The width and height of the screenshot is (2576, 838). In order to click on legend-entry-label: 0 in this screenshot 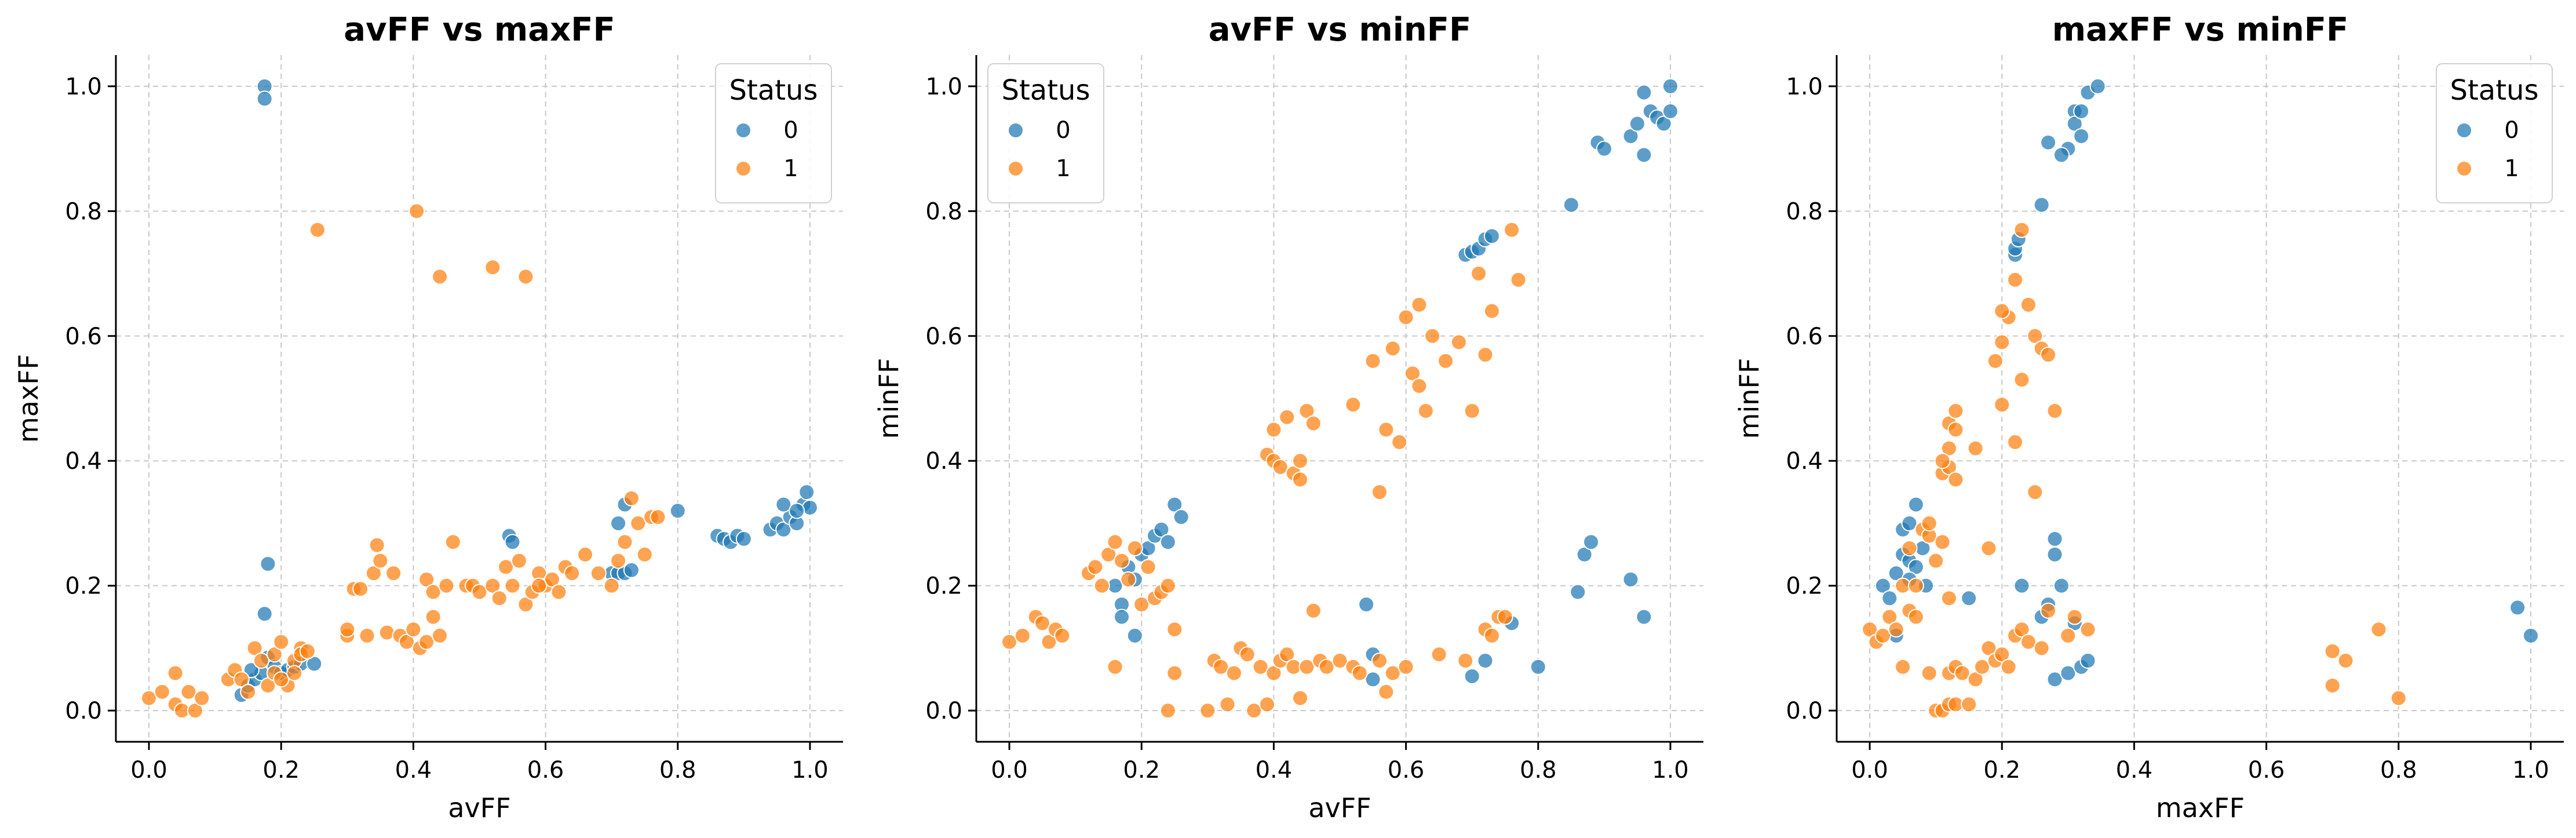, I will do `click(1063, 130)`.